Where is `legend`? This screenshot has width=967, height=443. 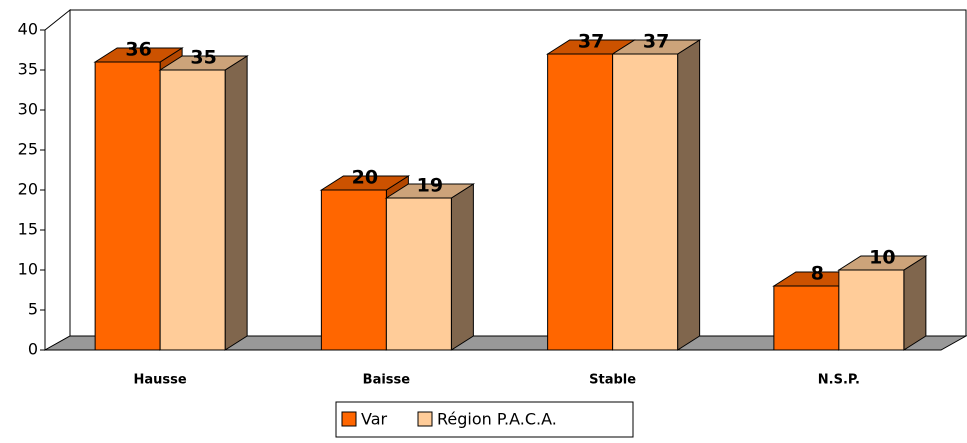 legend is located at coordinates (484, 419).